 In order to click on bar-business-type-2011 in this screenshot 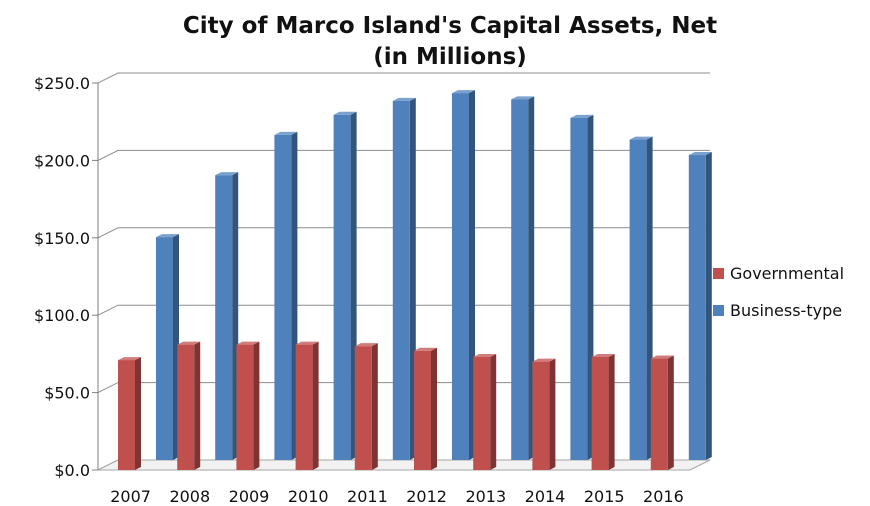, I will do `click(404, 278)`.